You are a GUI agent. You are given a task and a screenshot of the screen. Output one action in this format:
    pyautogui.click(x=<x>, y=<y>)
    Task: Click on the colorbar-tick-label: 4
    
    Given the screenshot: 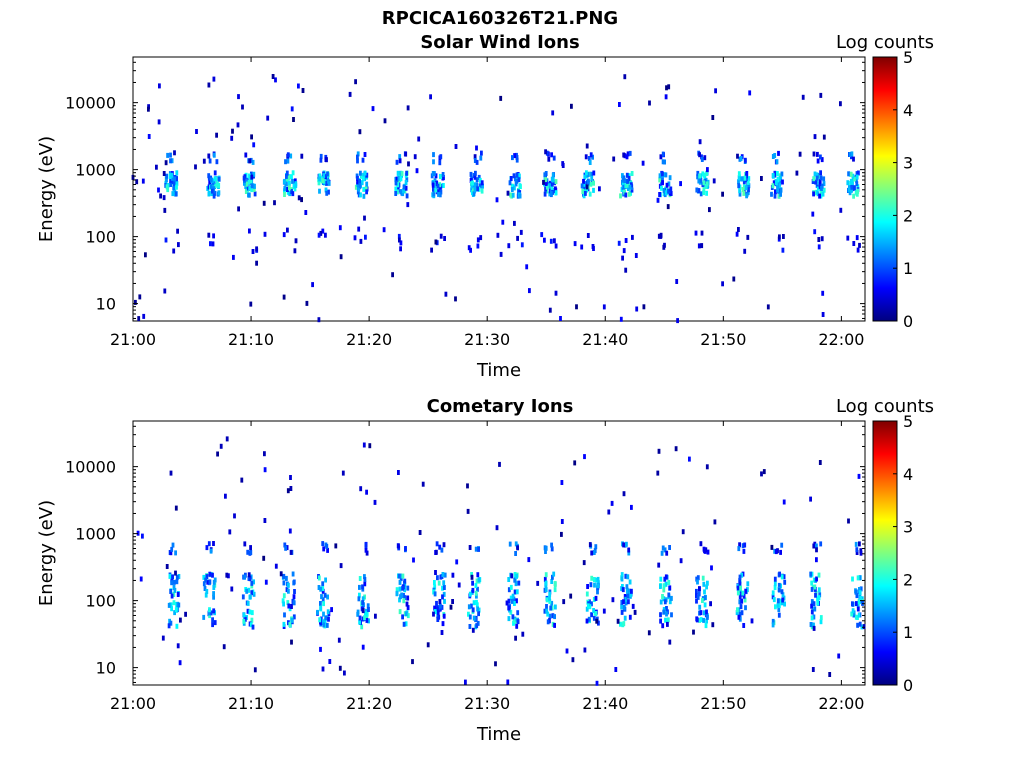 What is the action you would take?
    pyautogui.click(x=908, y=110)
    